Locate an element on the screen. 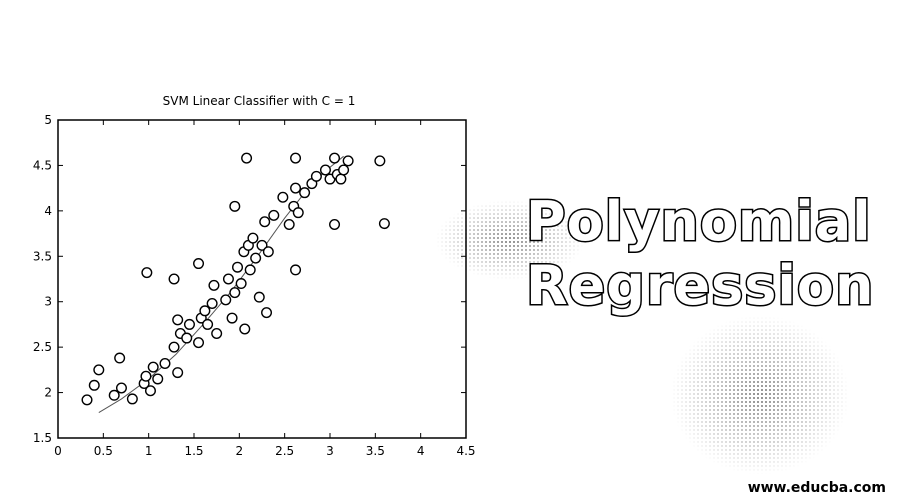  chart-title: SVM Linear Classifier with C = 1 is located at coordinates (259, 101).